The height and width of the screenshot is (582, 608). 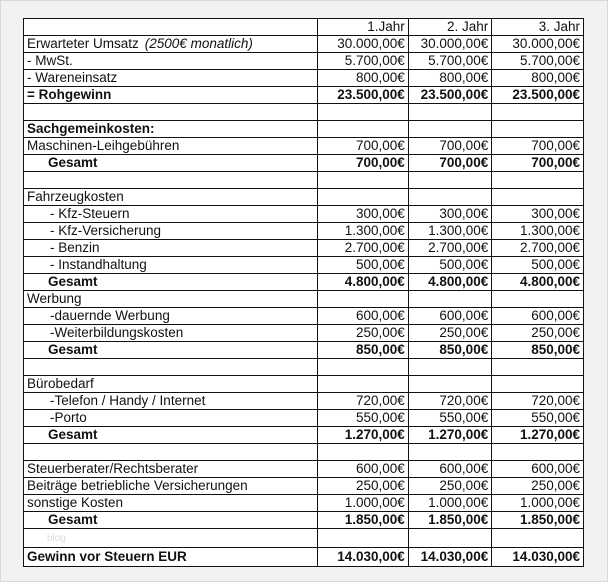 I want to click on year-2-value: 5.700,00€, so click(x=450, y=61).